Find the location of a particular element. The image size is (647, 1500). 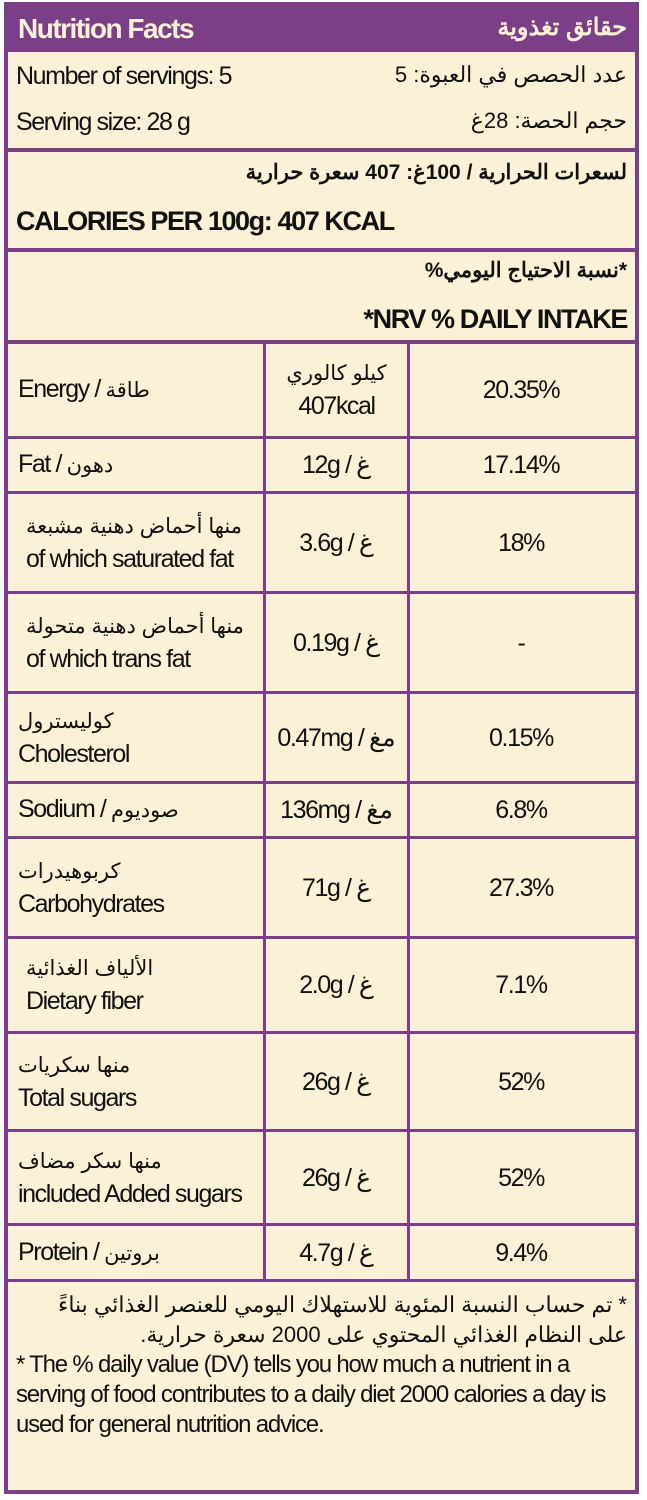

nutrient-row: Protein / بروتين 4.7g / غ 9.4% is located at coordinates (321, 1254).